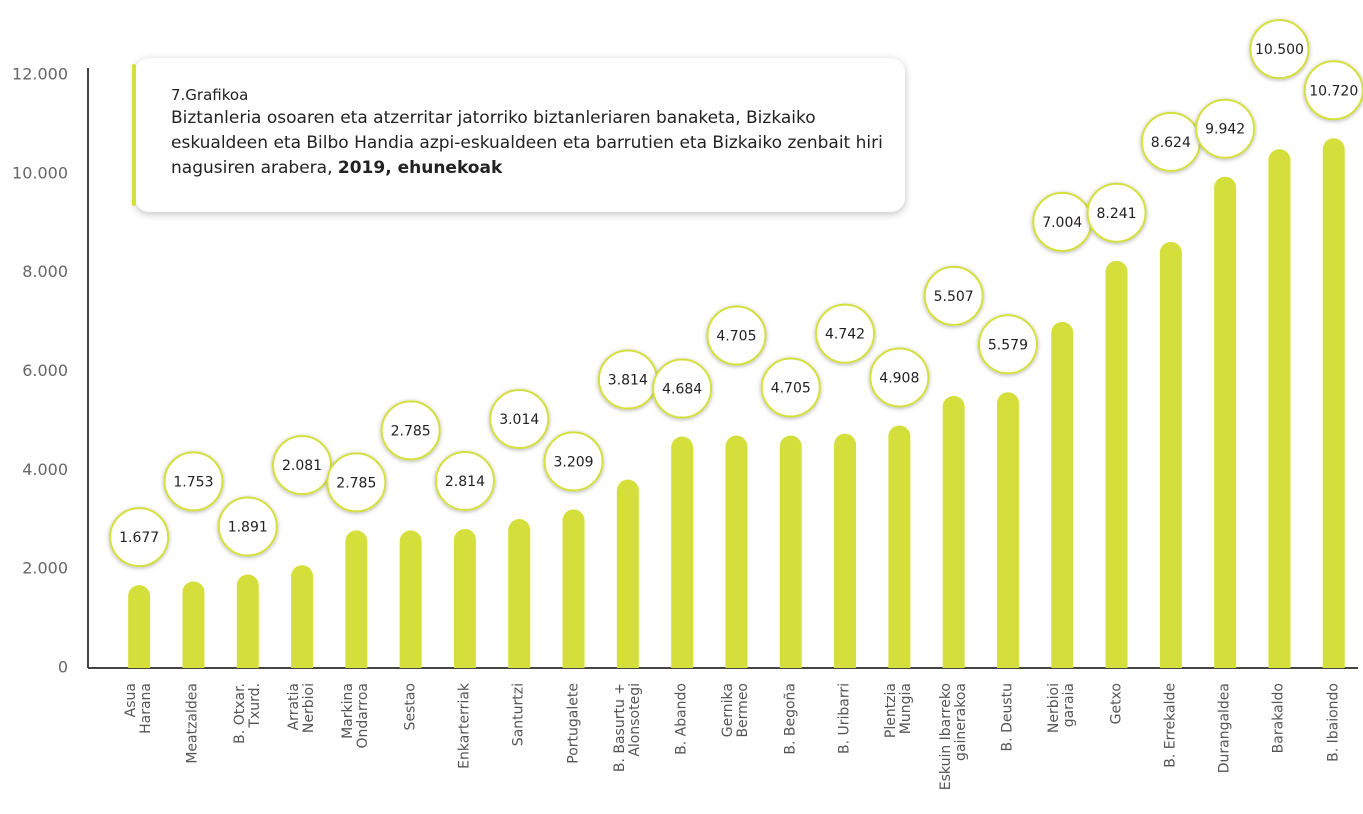  I want to click on x-tick-label: Eskuin Ibarreko gainerakoa, so click(953, 737).